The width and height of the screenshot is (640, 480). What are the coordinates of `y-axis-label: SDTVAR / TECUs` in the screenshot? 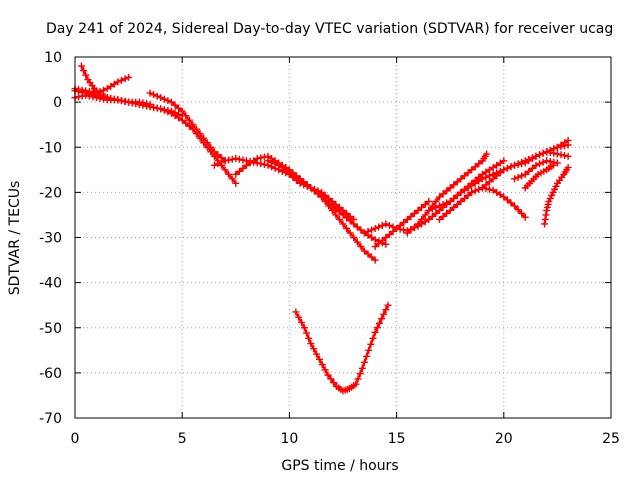 It's located at (15, 238).